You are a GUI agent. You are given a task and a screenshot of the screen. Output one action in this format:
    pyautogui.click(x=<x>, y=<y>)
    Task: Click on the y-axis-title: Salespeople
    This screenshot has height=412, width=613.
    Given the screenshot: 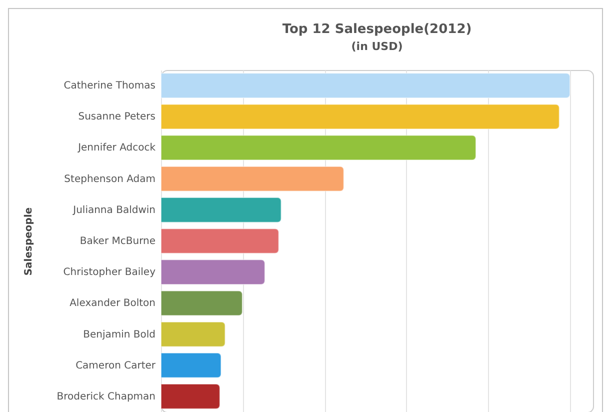 What is the action you would take?
    pyautogui.click(x=29, y=241)
    